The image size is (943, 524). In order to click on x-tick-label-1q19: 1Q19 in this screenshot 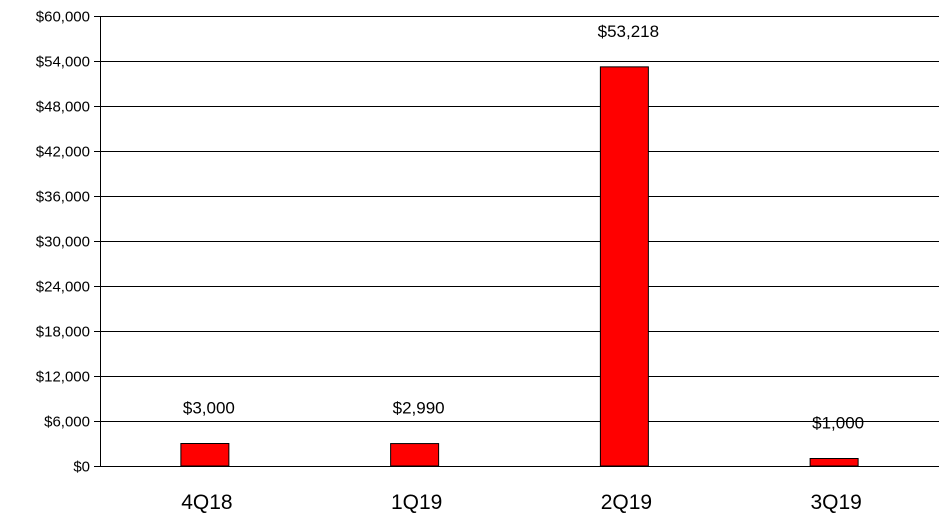, I will do `click(416, 502)`.